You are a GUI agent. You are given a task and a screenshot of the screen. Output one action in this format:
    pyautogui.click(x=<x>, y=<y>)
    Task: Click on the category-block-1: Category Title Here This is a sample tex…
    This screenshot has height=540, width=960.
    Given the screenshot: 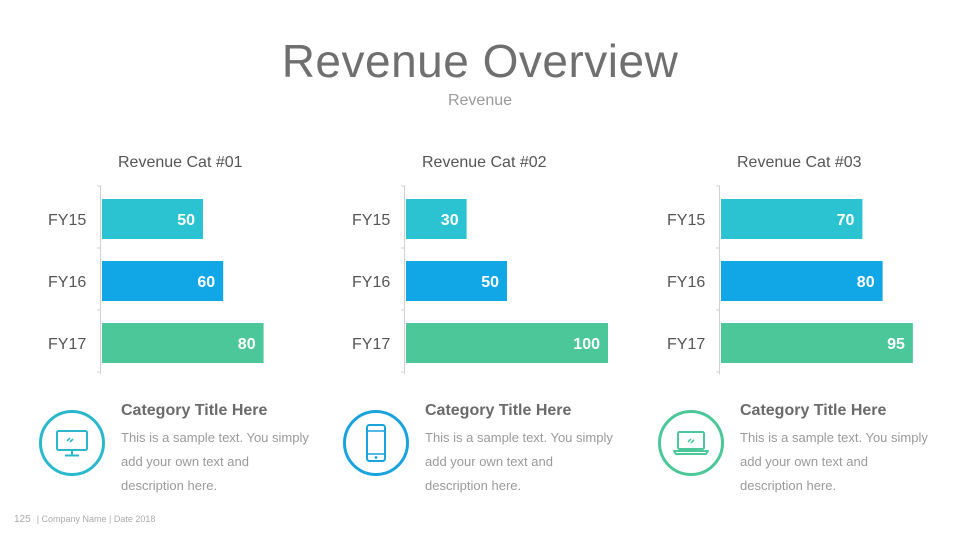 What is the action you would take?
    pyautogui.click(x=189, y=453)
    